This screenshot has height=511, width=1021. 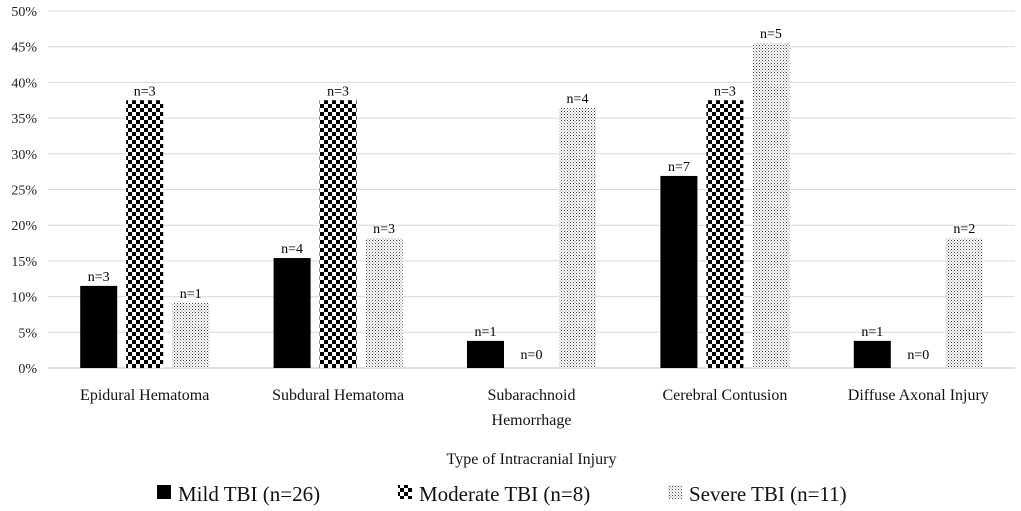 What do you see at coordinates (24, 155) in the screenshot?
I see `y-tick-label: 30%` at bounding box center [24, 155].